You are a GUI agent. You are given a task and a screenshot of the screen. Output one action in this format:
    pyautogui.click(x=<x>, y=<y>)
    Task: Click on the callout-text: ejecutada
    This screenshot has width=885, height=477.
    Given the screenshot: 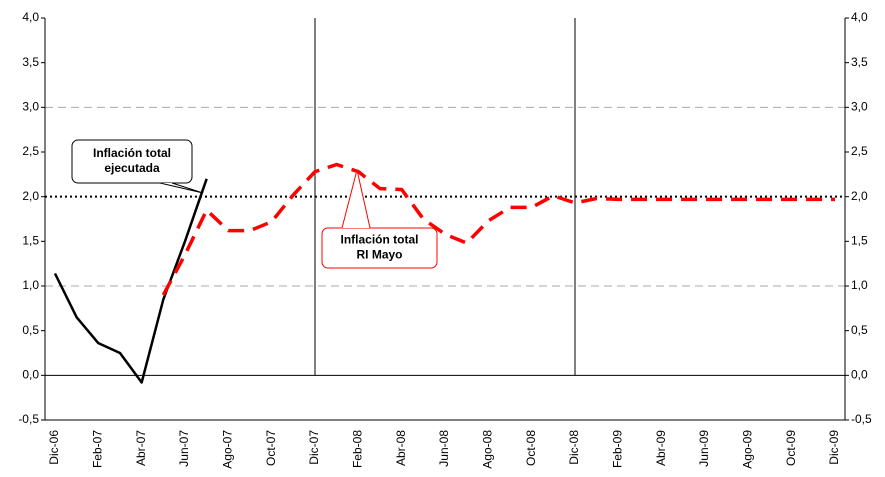 What is the action you would take?
    pyautogui.click(x=132, y=168)
    